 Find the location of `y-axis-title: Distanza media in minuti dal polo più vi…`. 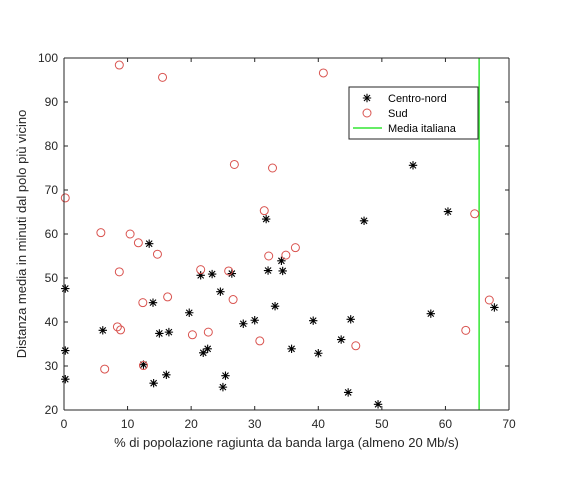

y-axis-title: Distanza media in minuti dal polo più vi… is located at coordinates (21, 234).